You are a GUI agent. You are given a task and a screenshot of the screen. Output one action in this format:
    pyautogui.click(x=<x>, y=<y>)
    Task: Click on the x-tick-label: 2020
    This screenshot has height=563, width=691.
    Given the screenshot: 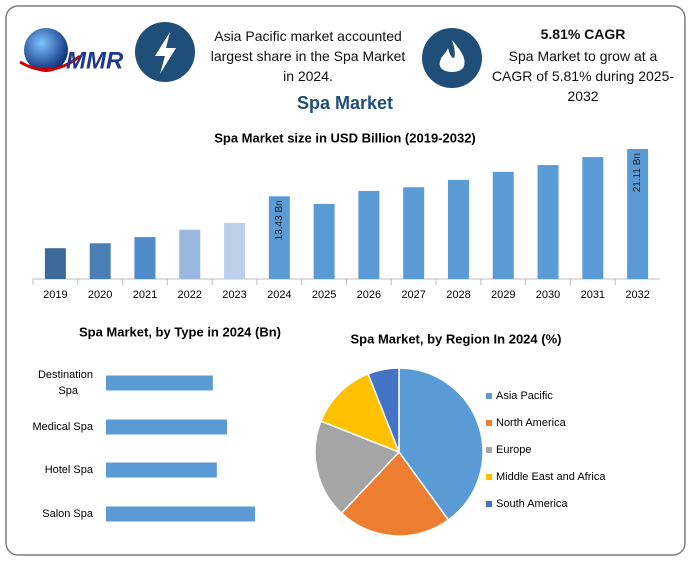 What is the action you would take?
    pyautogui.click(x=100, y=295)
    